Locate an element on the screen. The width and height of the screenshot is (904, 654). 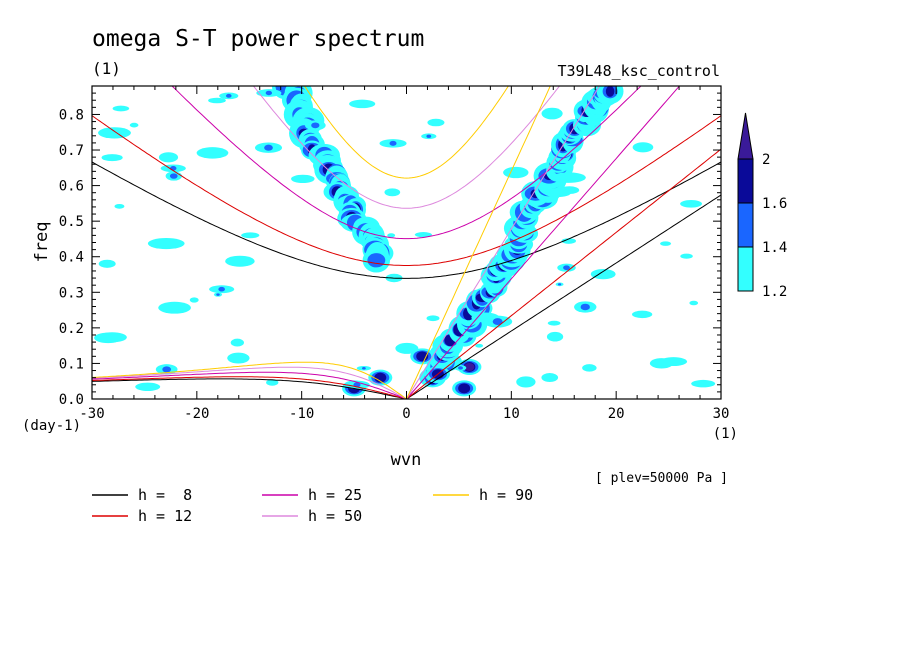
x-tick-label: 0 is located at coordinates (406, 414).